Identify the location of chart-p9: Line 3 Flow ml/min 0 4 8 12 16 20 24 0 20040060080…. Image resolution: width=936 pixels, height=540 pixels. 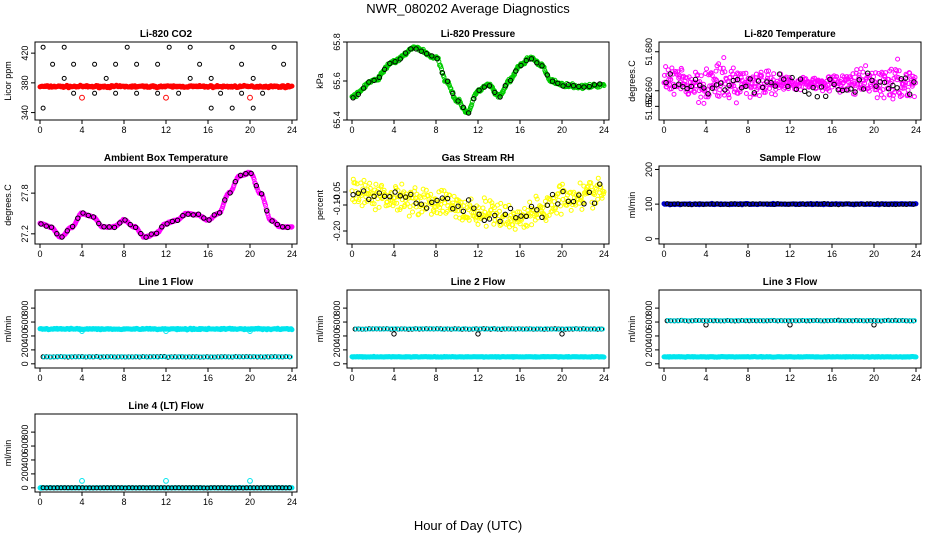
(774, 330).